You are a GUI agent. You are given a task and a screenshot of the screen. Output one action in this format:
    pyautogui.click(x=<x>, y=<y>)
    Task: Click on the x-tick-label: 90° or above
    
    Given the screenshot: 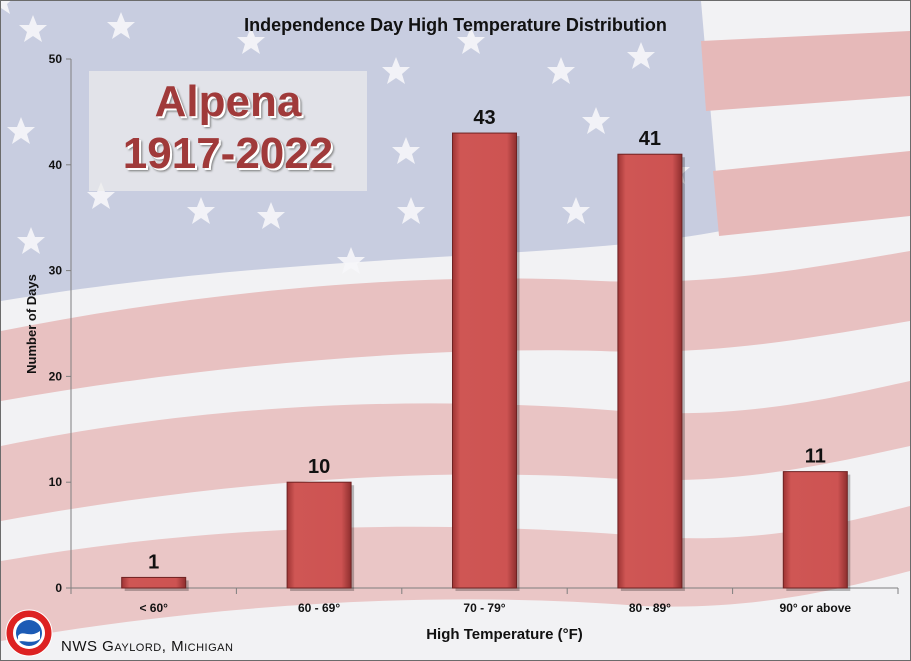 What is the action you would take?
    pyautogui.click(x=816, y=608)
    